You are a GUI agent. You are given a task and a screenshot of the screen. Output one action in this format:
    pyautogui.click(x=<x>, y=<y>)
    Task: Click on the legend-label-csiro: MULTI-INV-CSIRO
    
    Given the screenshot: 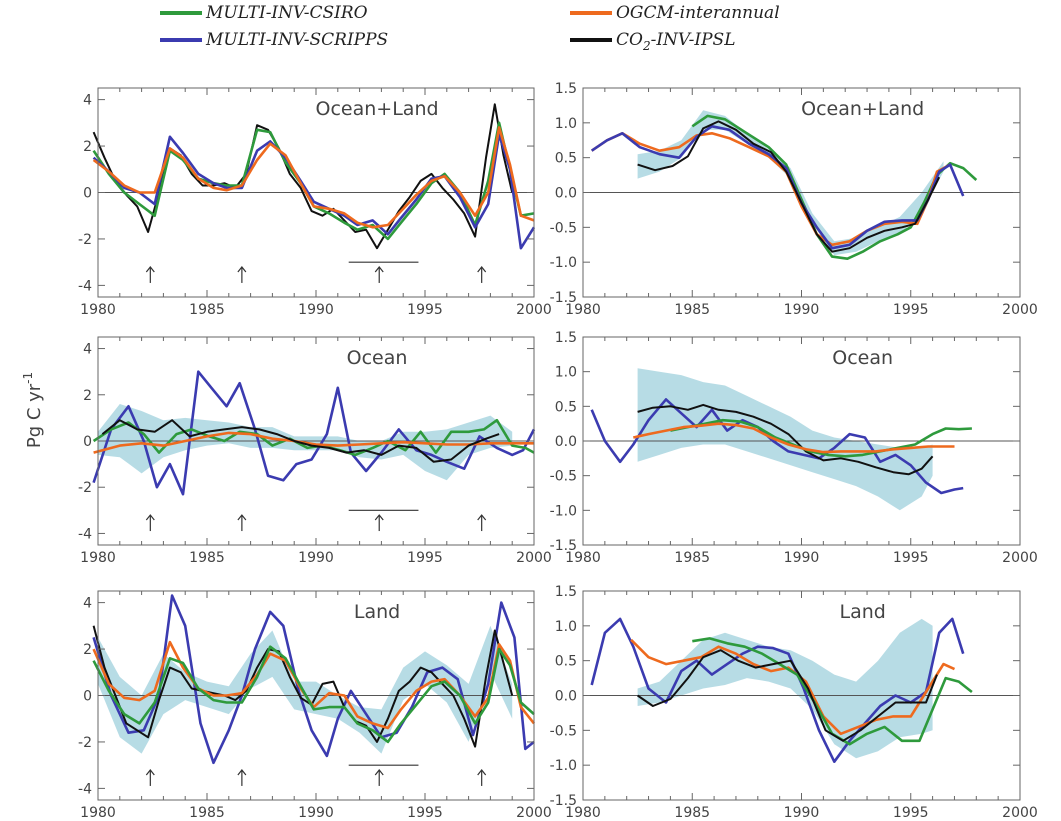 What is the action you would take?
    pyautogui.click(x=286, y=13)
    